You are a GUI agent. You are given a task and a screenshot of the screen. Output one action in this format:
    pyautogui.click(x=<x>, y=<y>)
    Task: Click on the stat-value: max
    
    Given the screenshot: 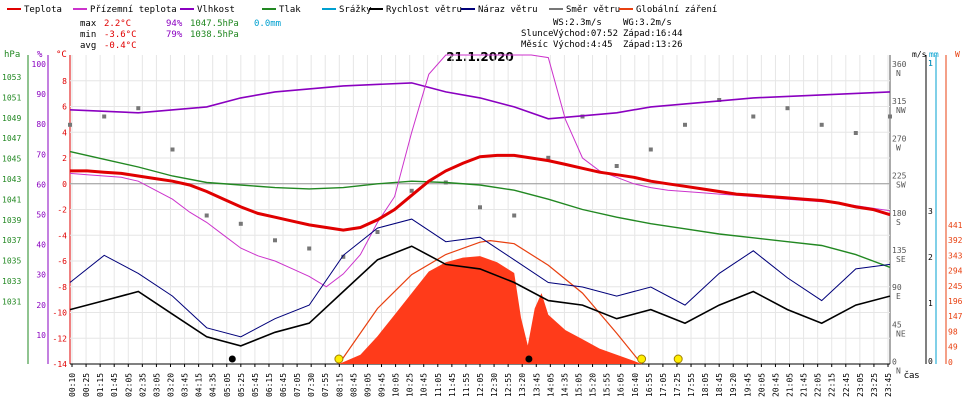 What is the action you would take?
    pyautogui.click(x=88, y=24)
    